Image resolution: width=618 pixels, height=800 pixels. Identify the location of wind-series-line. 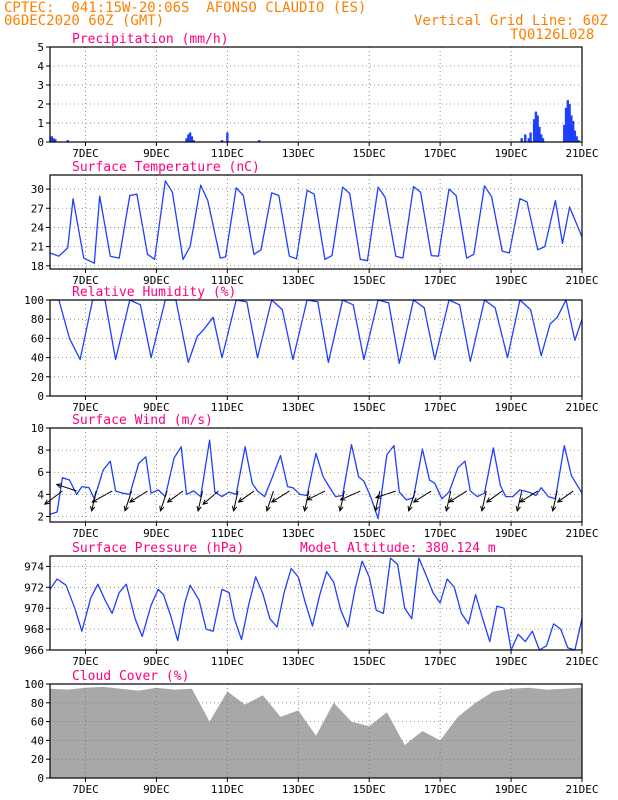
(316, 479).